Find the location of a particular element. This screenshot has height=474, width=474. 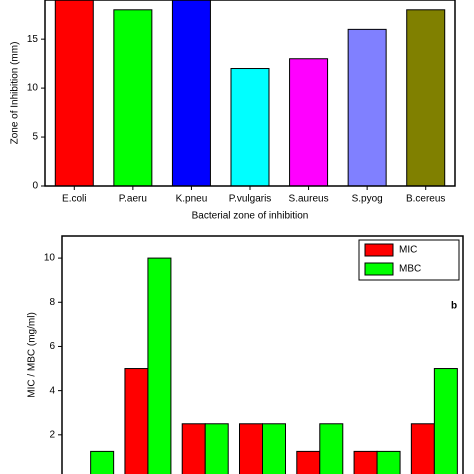

y-tick-label: 5 is located at coordinates (35, 137).